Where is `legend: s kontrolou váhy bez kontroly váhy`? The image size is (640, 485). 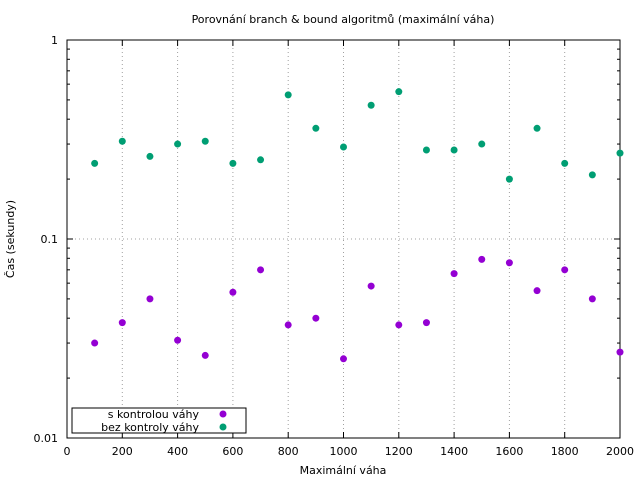 legend: s kontrolou váhy bez kontroly váhy is located at coordinates (159, 420).